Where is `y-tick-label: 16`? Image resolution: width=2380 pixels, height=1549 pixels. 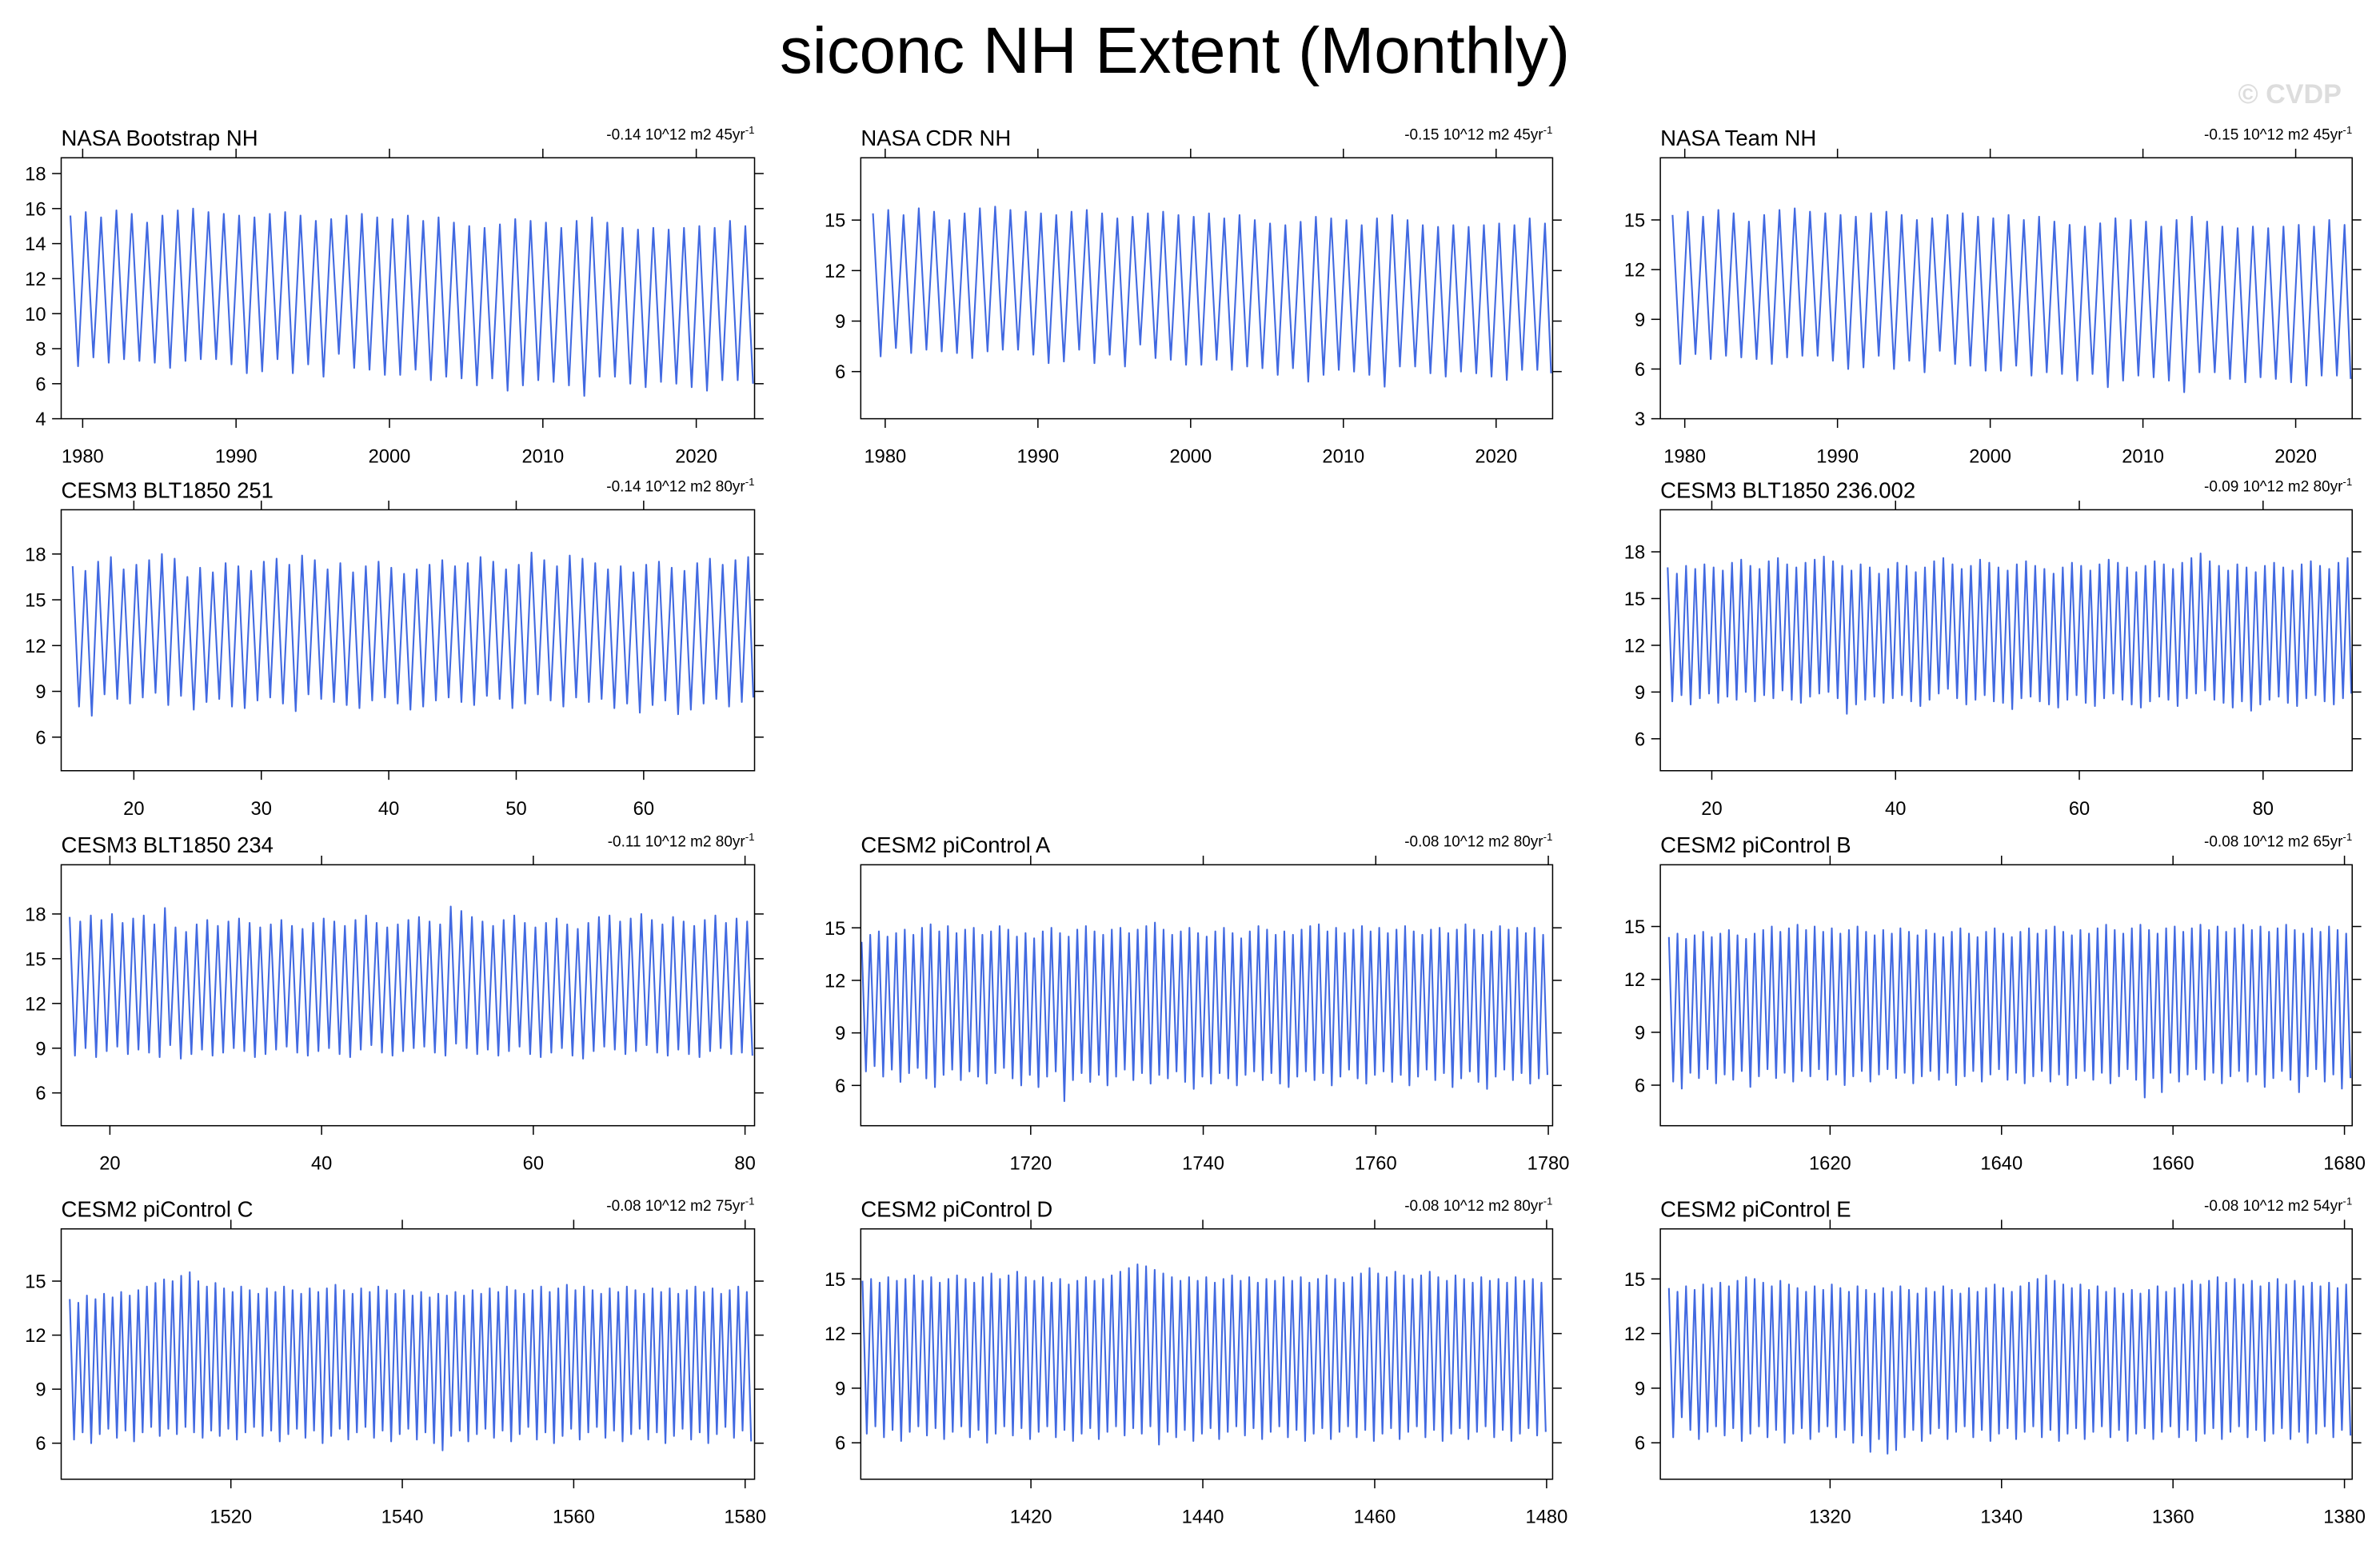
y-tick-label: 16 is located at coordinates (35, 210).